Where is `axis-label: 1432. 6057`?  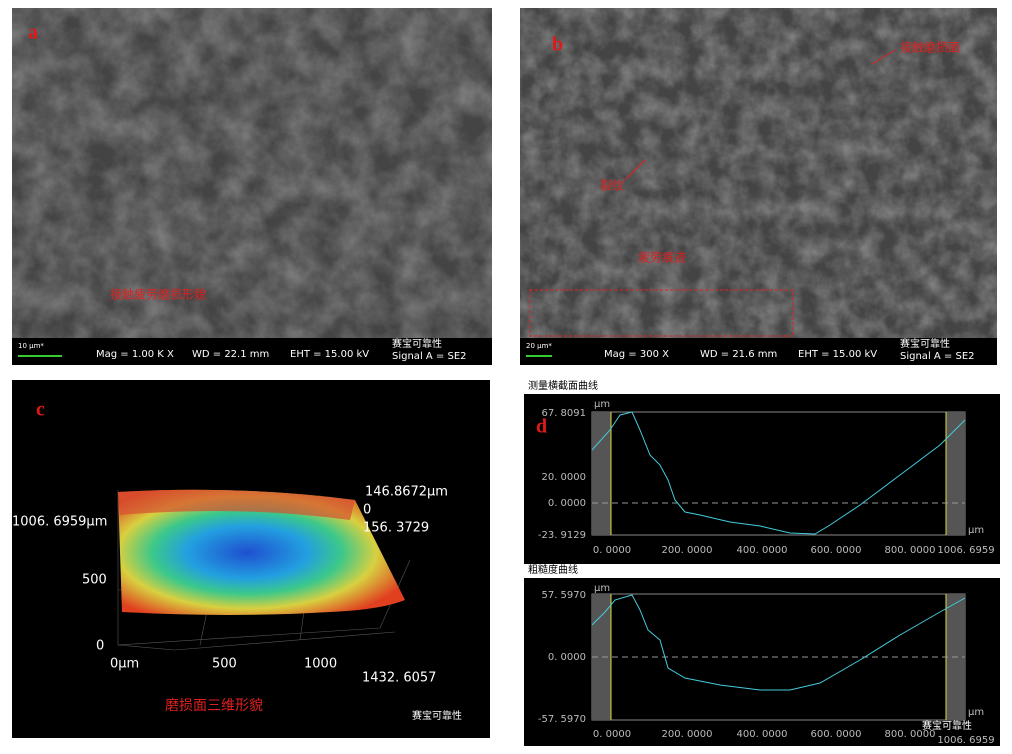 axis-label: 1432. 6057 is located at coordinates (399, 678).